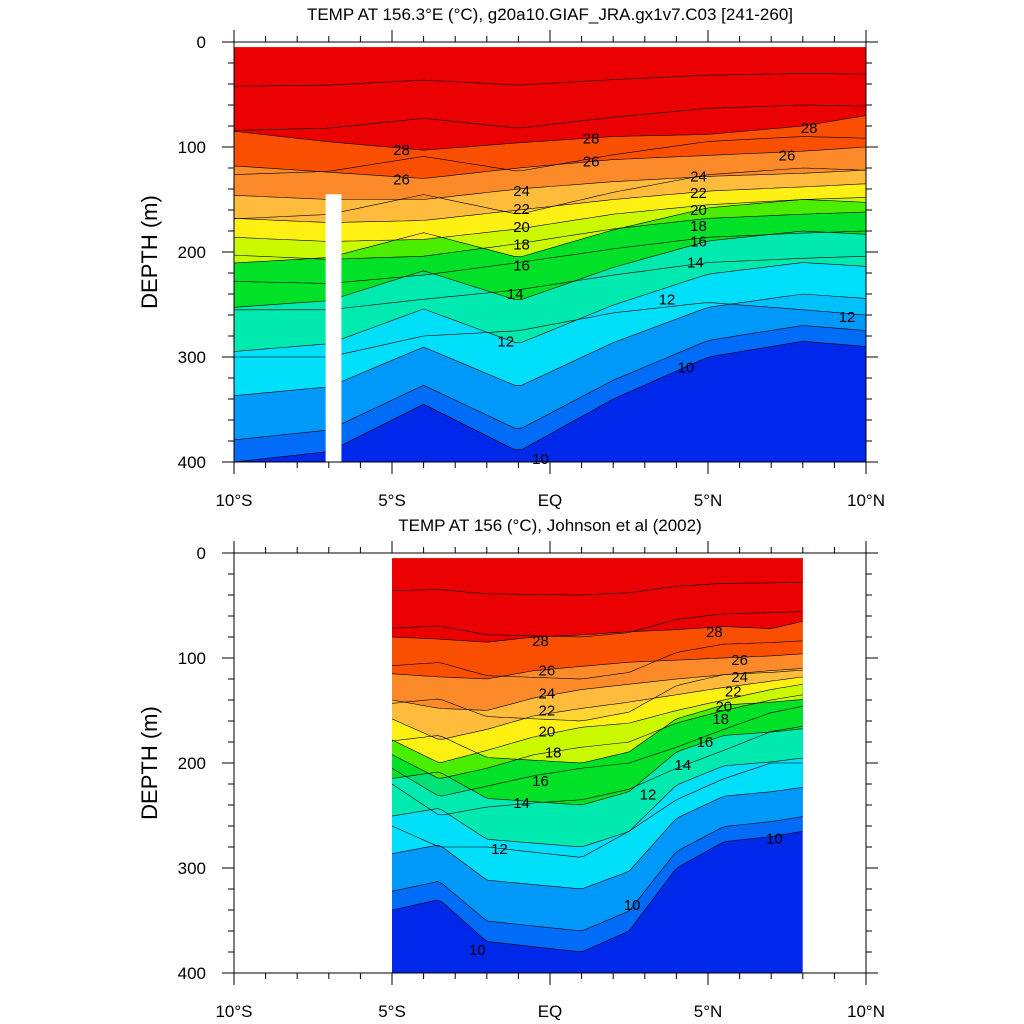 The width and height of the screenshot is (1024, 1024). What do you see at coordinates (333, 328) in the screenshot?
I see `missing-data-column` at bounding box center [333, 328].